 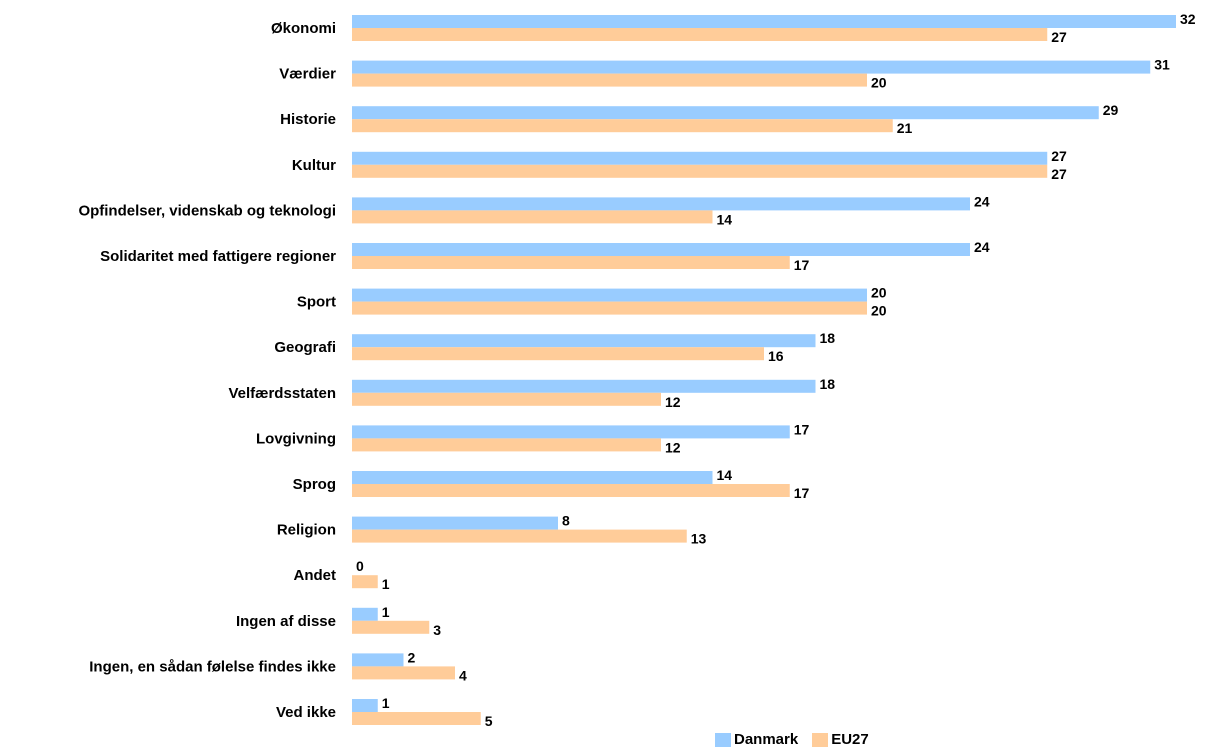 What do you see at coordinates (673, 447) in the screenshot?
I see `value-label-eu27-lovgivning: 12` at bounding box center [673, 447].